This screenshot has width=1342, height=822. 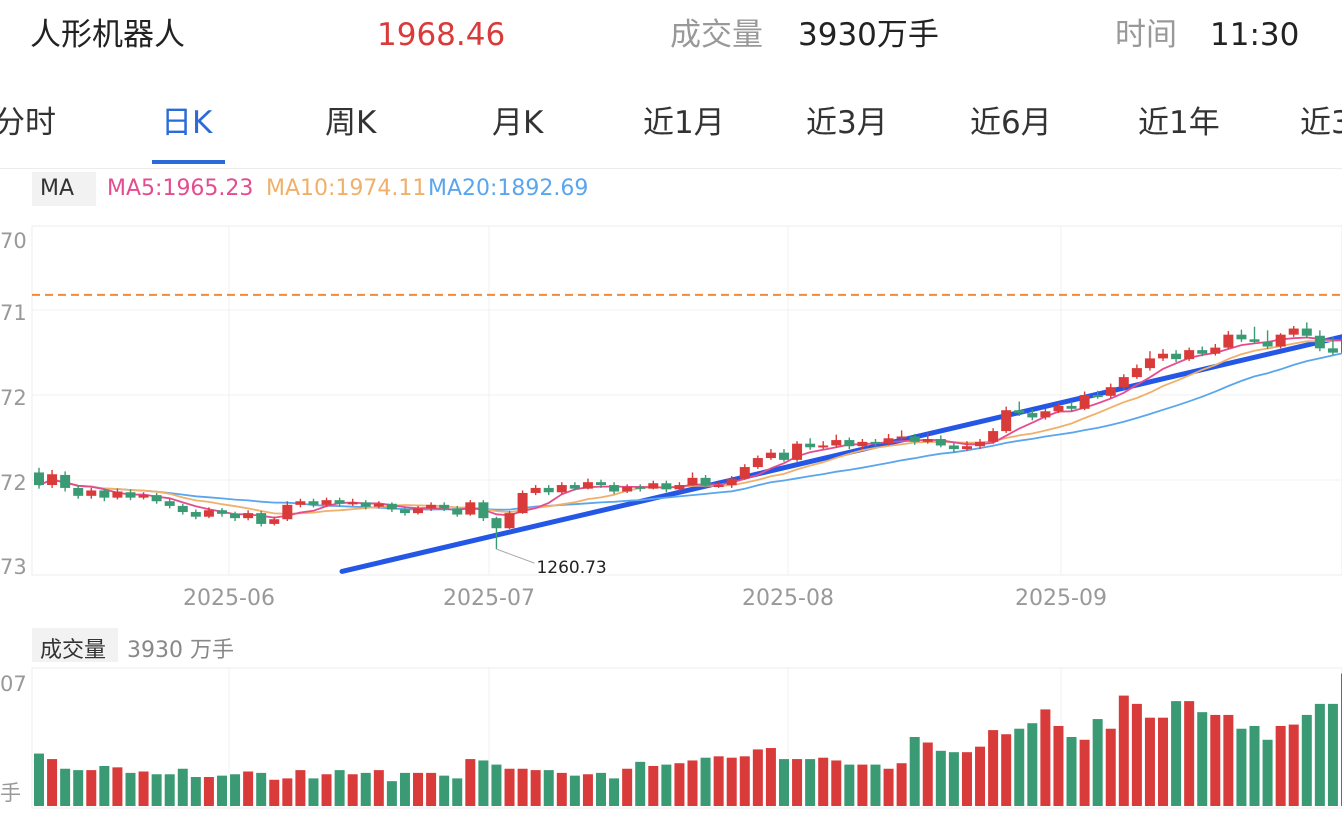 I want to click on tab-daily-k: 日K, so click(x=187, y=123).